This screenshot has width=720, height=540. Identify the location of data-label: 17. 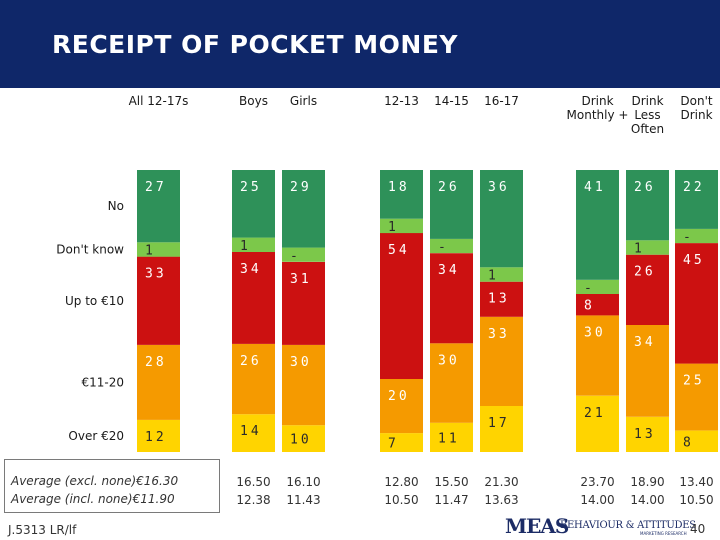
(499, 423).